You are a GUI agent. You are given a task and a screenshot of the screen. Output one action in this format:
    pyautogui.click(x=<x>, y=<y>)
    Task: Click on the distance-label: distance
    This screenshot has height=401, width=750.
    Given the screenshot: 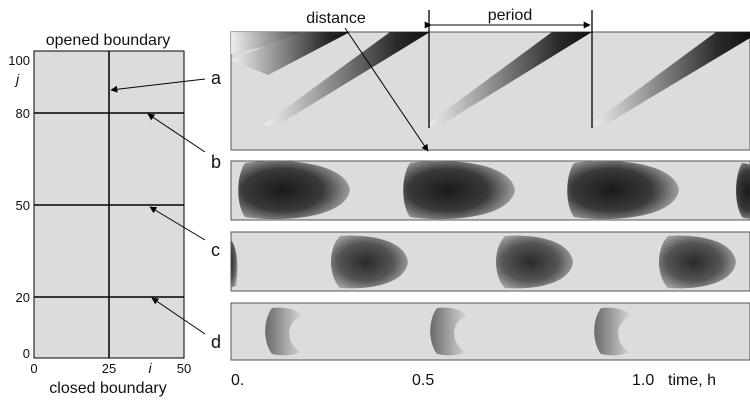 What is the action you would take?
    pyautogui.click(x=336, y=18)
    